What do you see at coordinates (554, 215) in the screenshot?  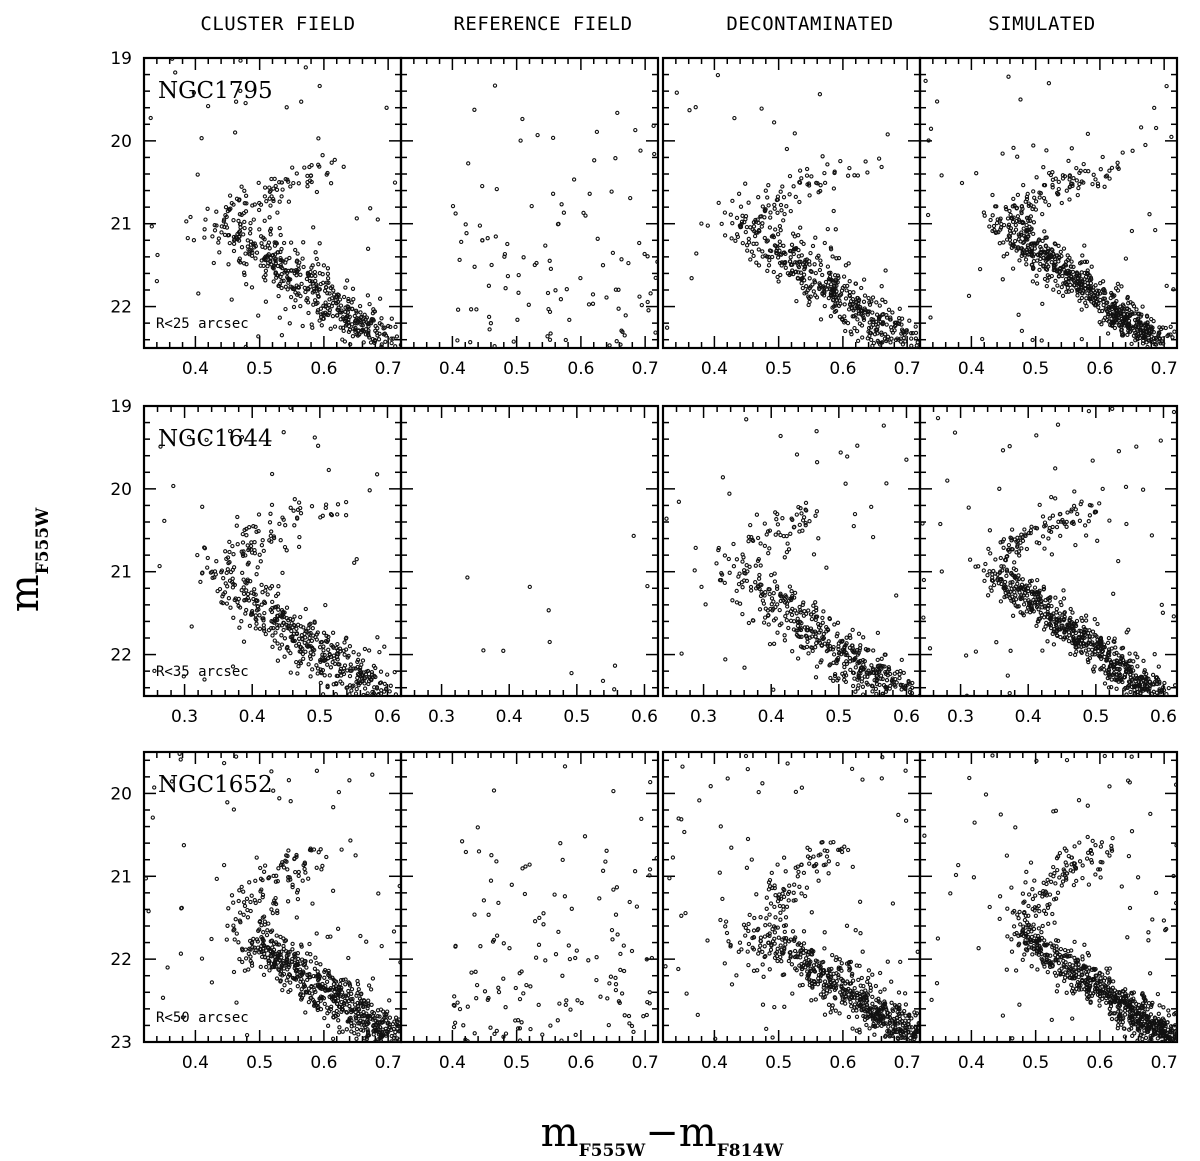 I see `star-points` at bounding box center [554, 215].